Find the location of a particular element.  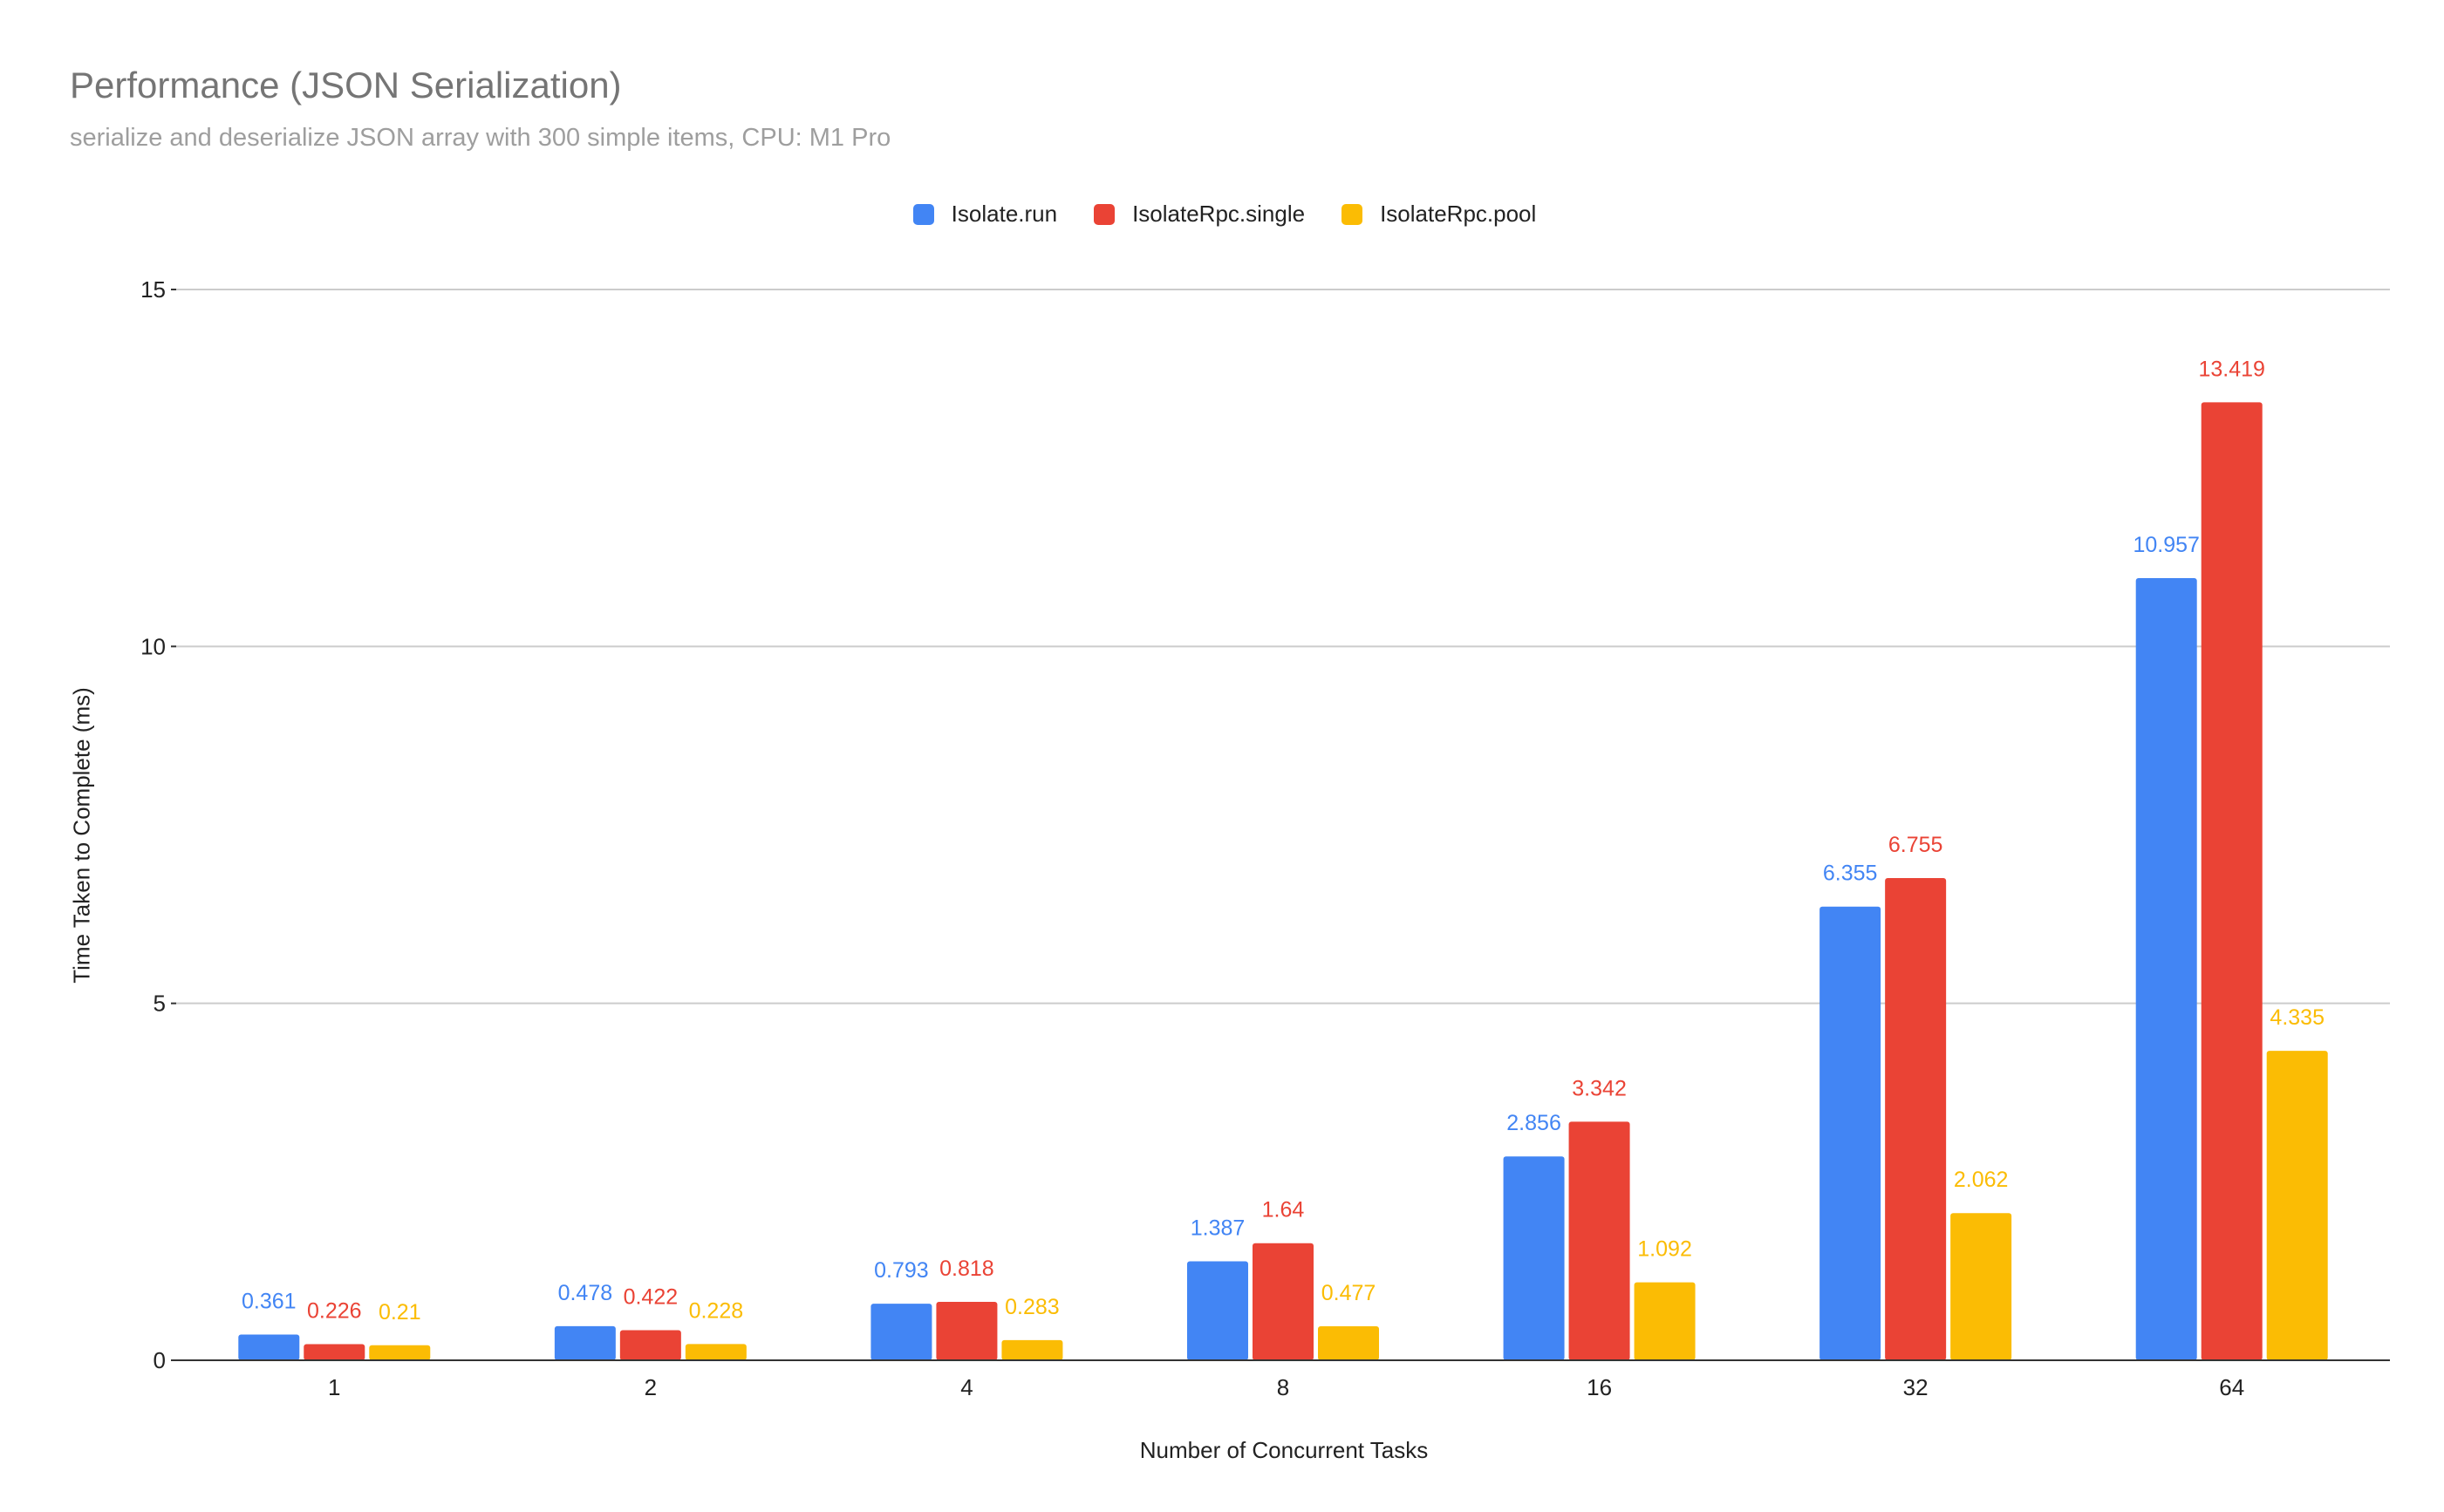

x-tick-label: 8 is located at coordinates (1283, 1387).